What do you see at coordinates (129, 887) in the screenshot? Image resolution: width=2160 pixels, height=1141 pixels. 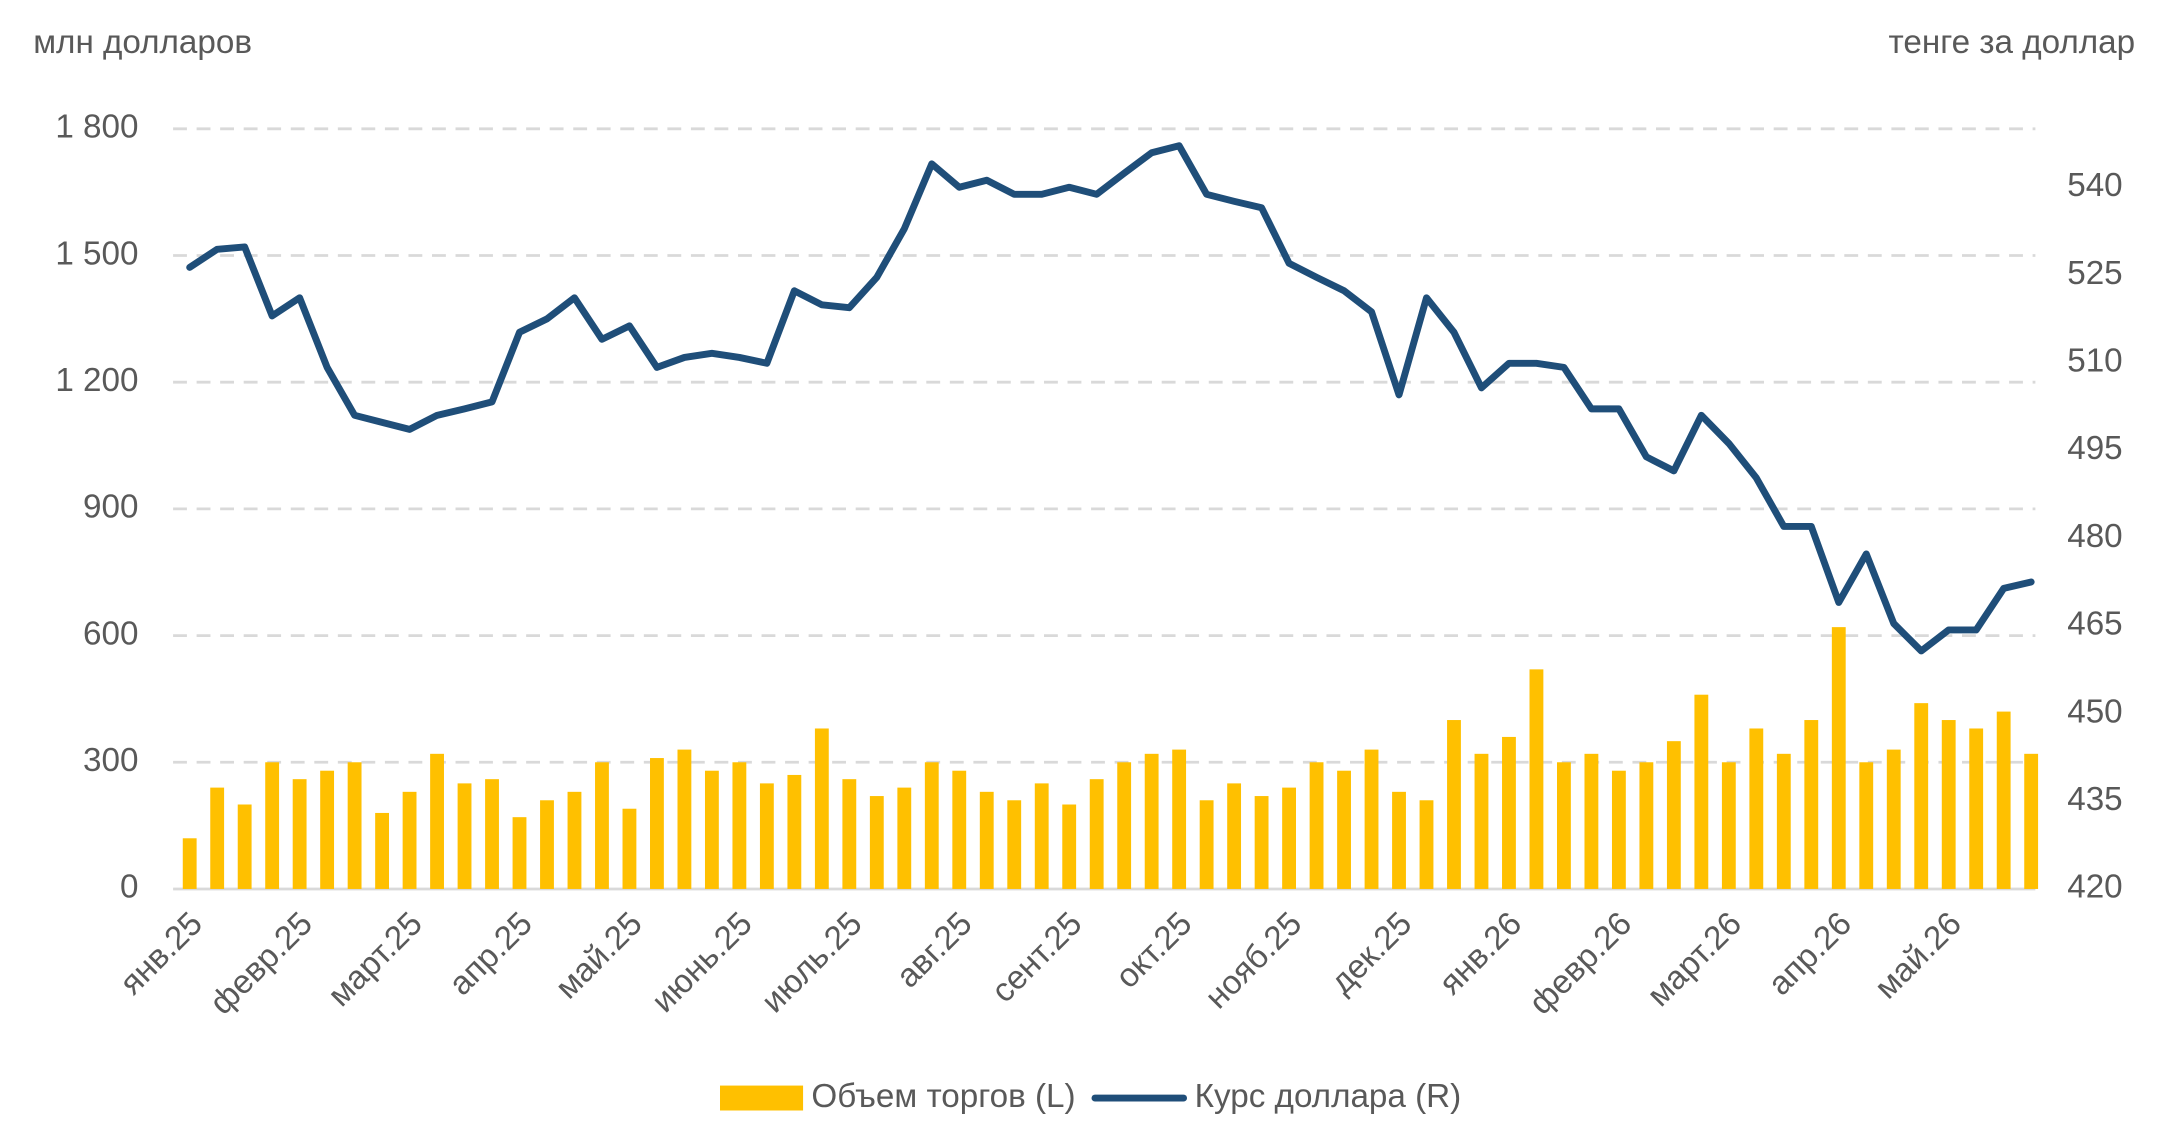 I see `y-tick-label: 0` at bounding box center [129, 887].